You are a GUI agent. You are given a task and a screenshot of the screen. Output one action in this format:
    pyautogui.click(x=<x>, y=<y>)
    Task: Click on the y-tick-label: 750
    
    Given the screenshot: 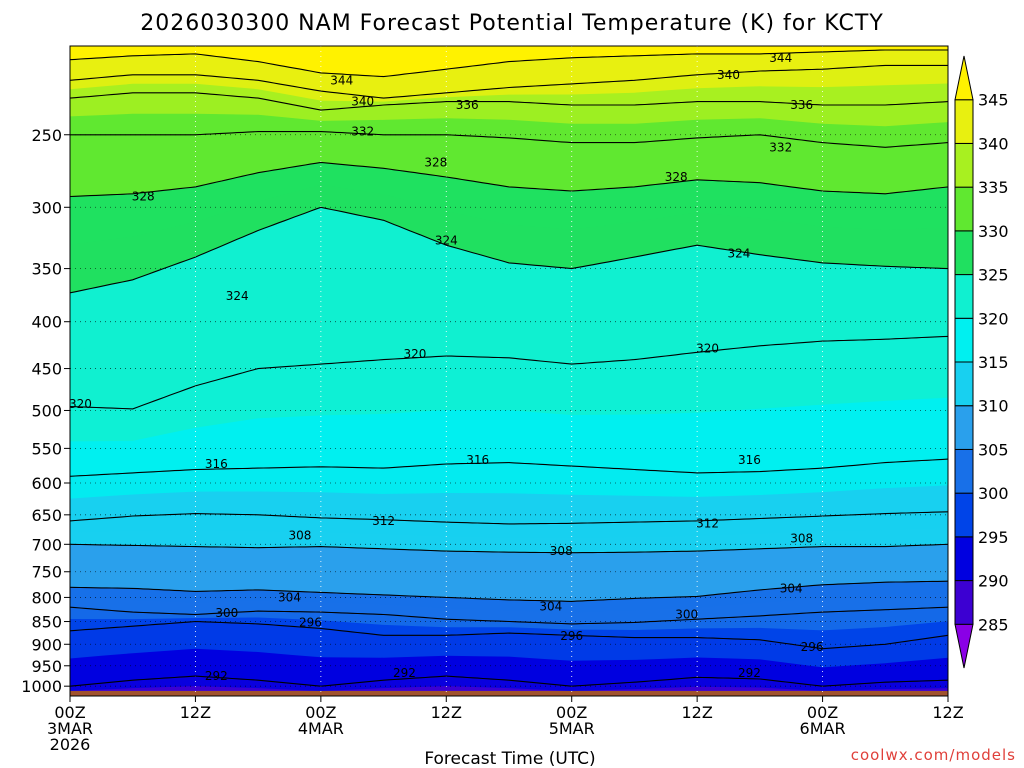 What is the action you would take?
    pyautogui.click(x=46, y=572)
    